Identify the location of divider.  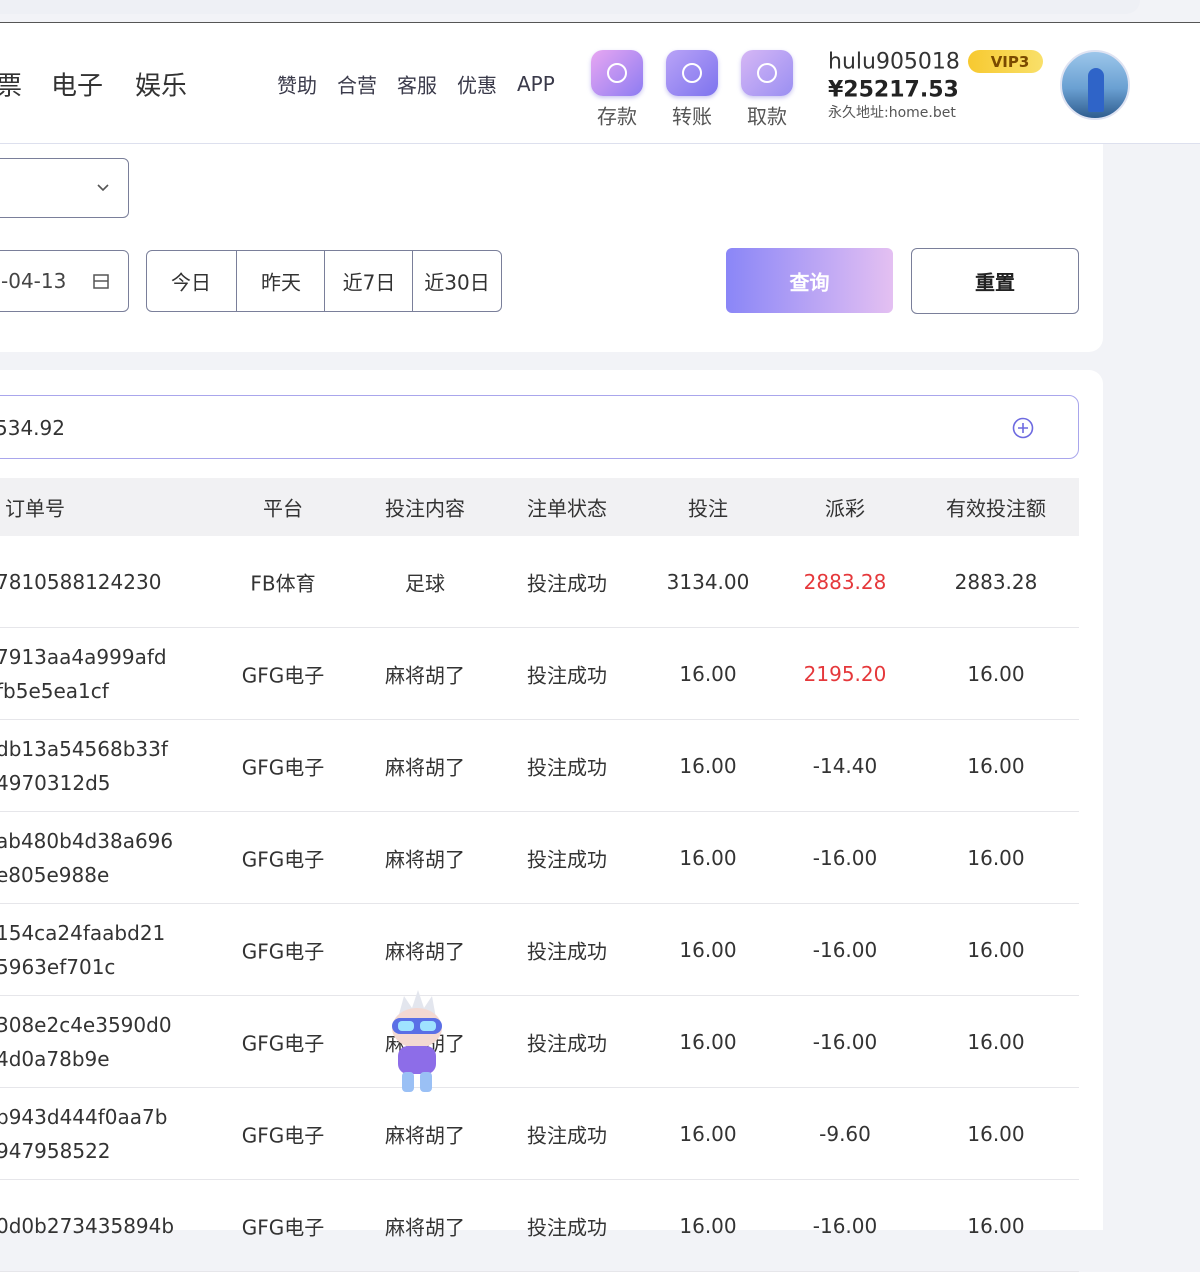
(600, 22).